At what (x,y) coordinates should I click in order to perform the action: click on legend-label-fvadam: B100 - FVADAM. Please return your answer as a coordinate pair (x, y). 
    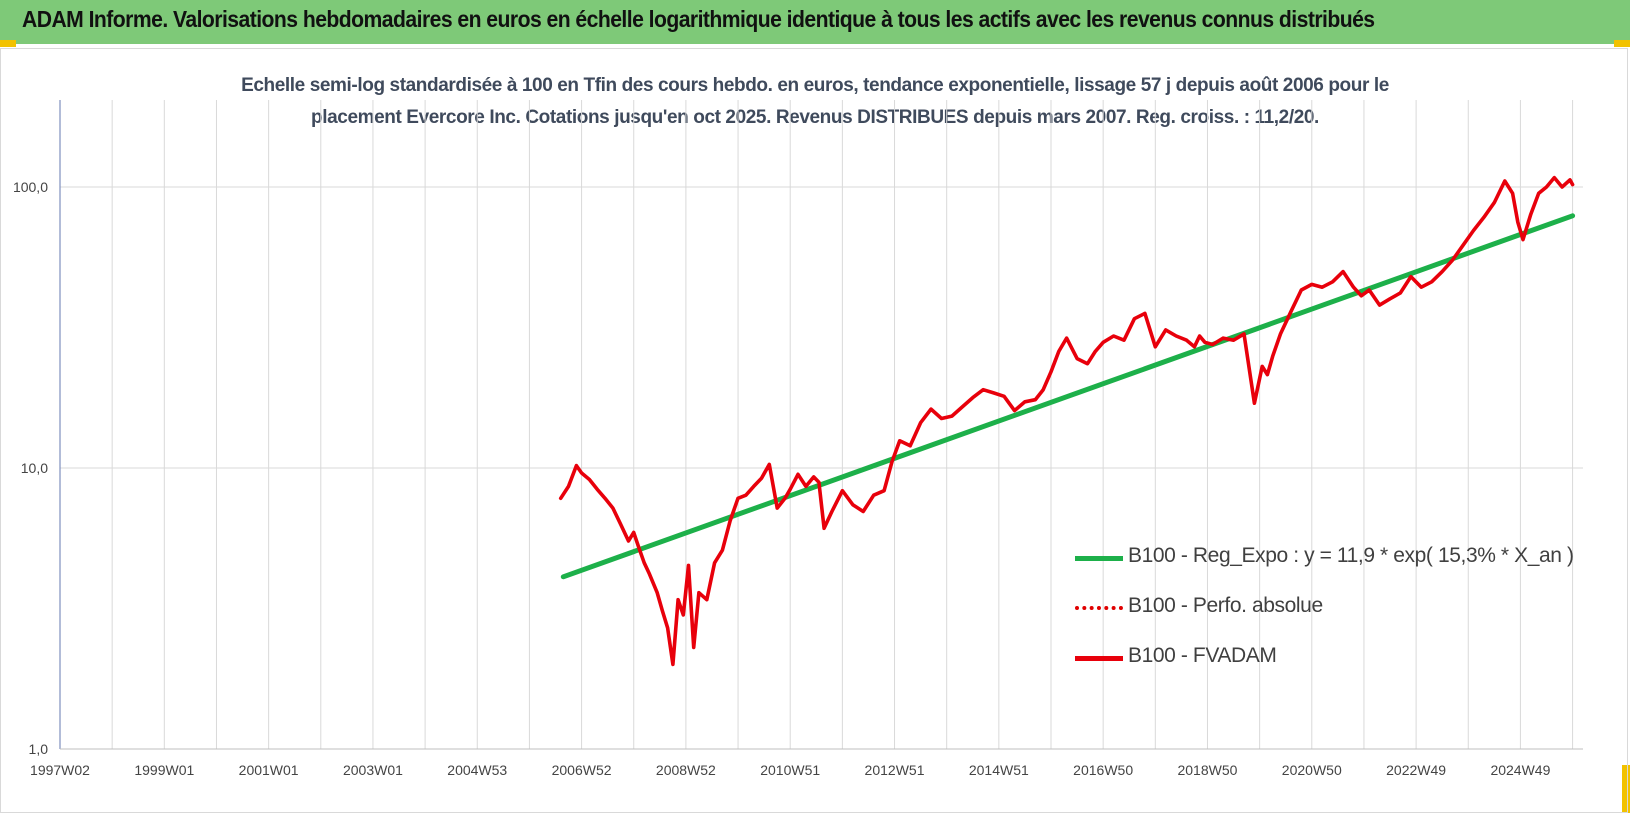
    Looking at the image, I should click on (1202, 655).